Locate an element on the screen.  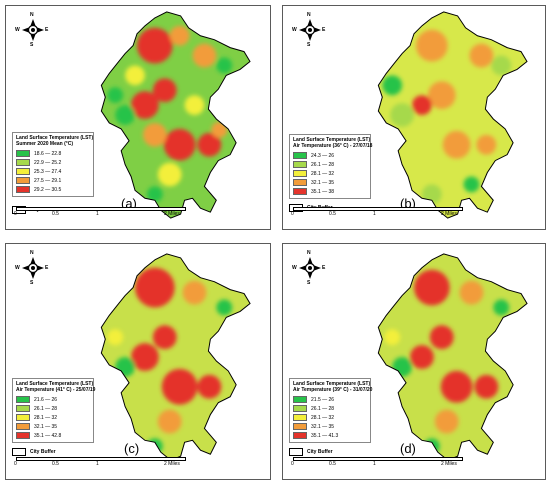
legend-label: 21.6 — 26 is located at coordinates (46, 399).